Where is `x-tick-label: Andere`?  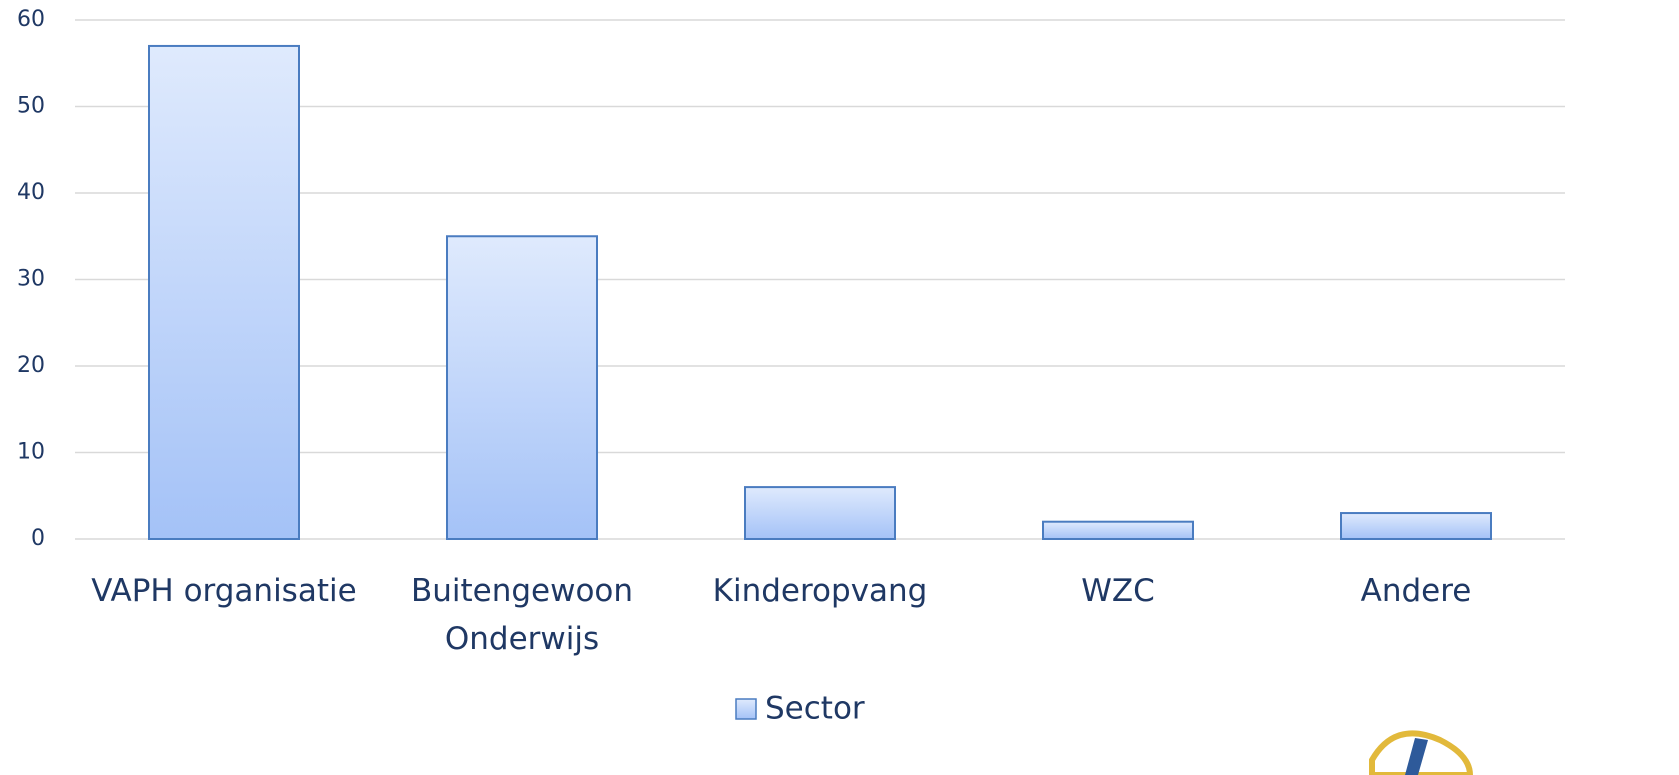 x-tick-label: Andere is located at coordinates (1416, 591).